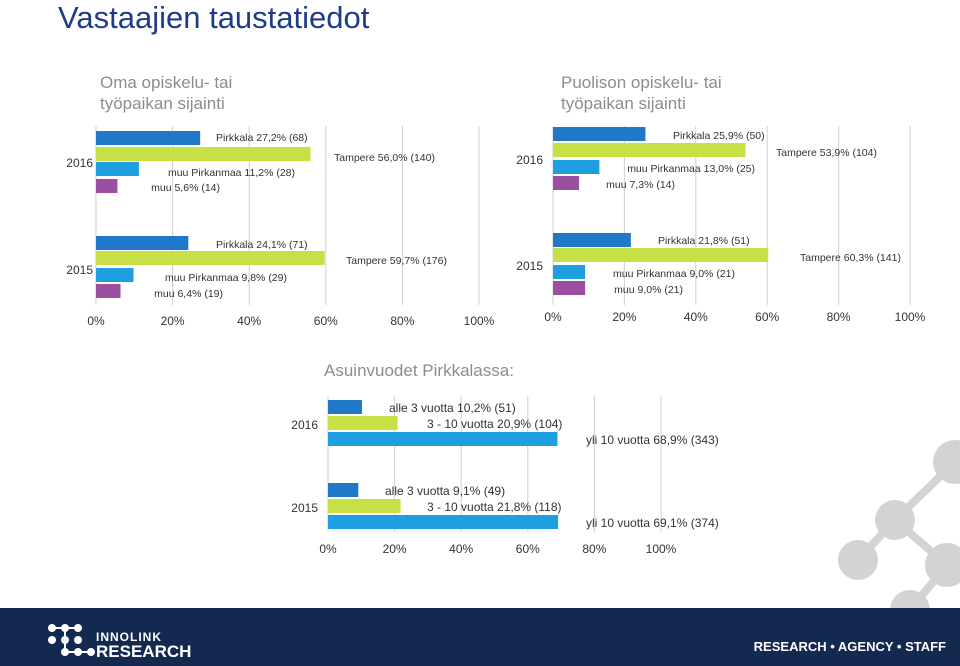  What do you see at coordinates (494, 424) in the screenshot?
I see `chart3-data-label: 3 - 10 vuotta 20,9% (104)` at bounding box center [494, 424].